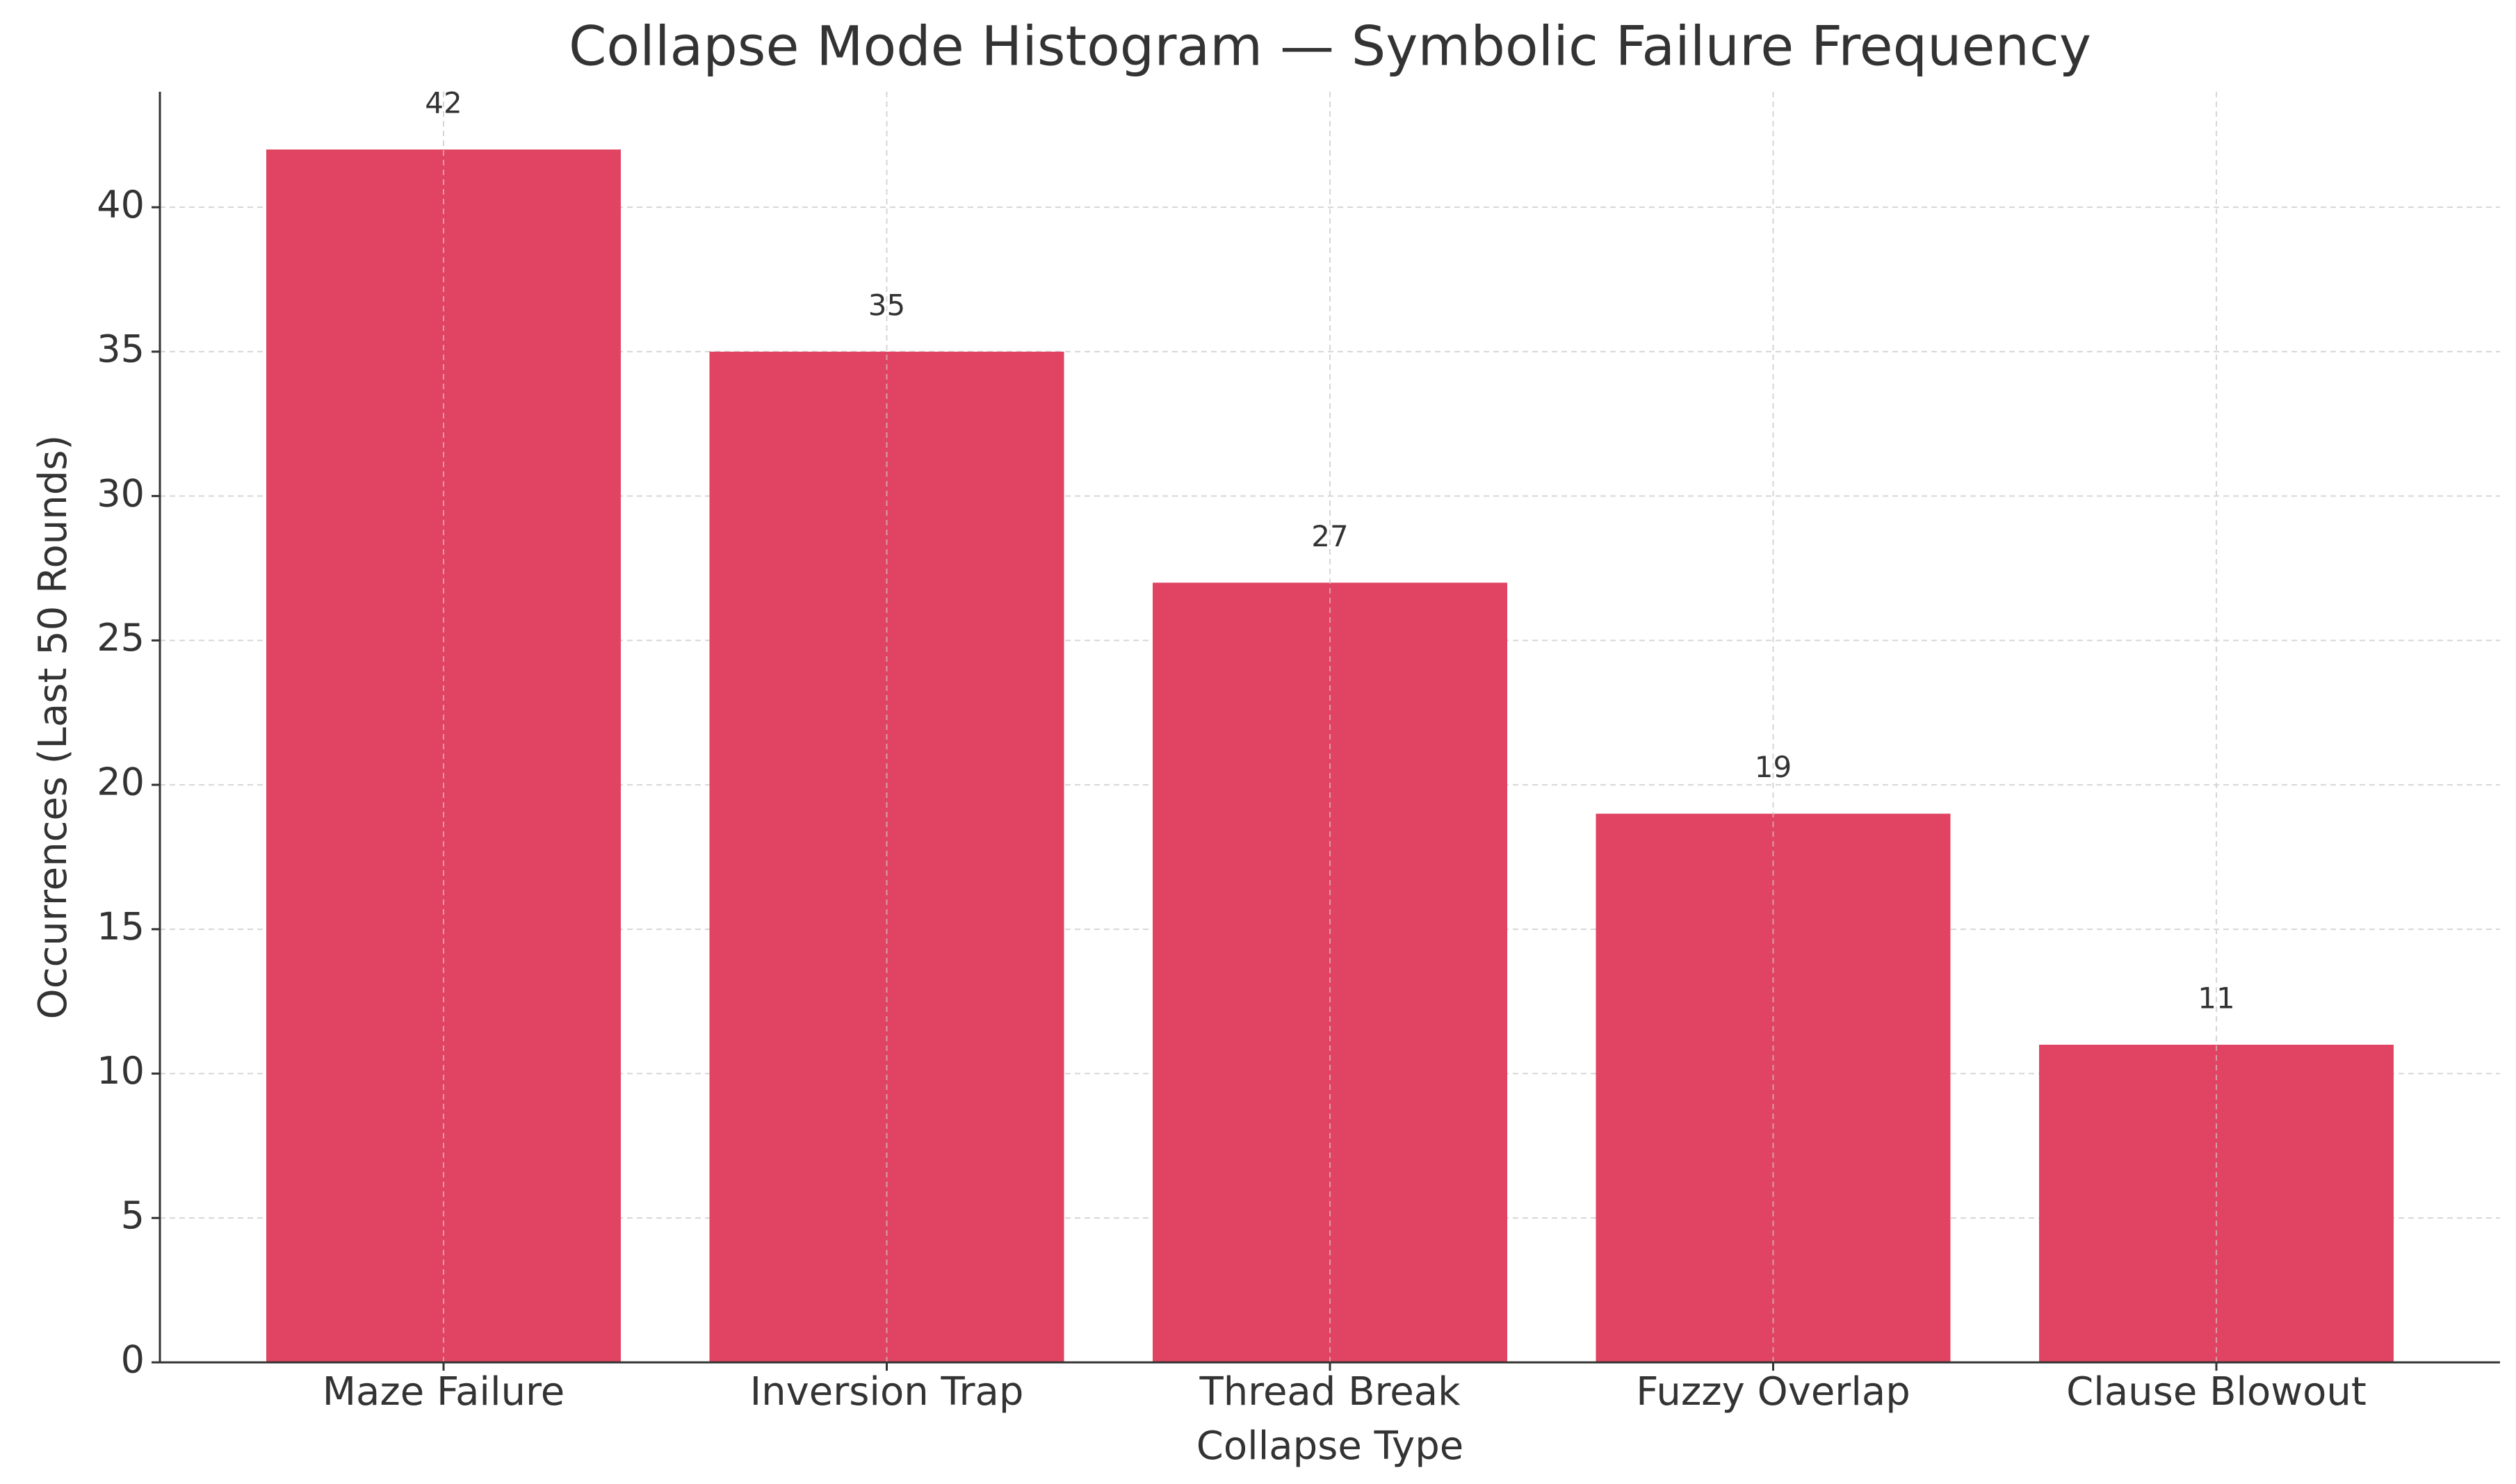 The image size is (2516, 1484). I want to click on x-tick-label: Thread Break, so click(1330, 1391).